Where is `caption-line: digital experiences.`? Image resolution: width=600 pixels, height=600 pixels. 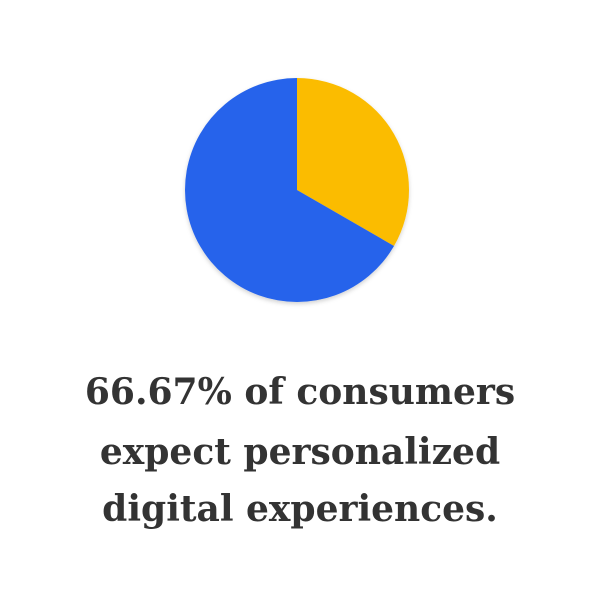 caption-line: digital experiences. is located at coordinates (300, 509).